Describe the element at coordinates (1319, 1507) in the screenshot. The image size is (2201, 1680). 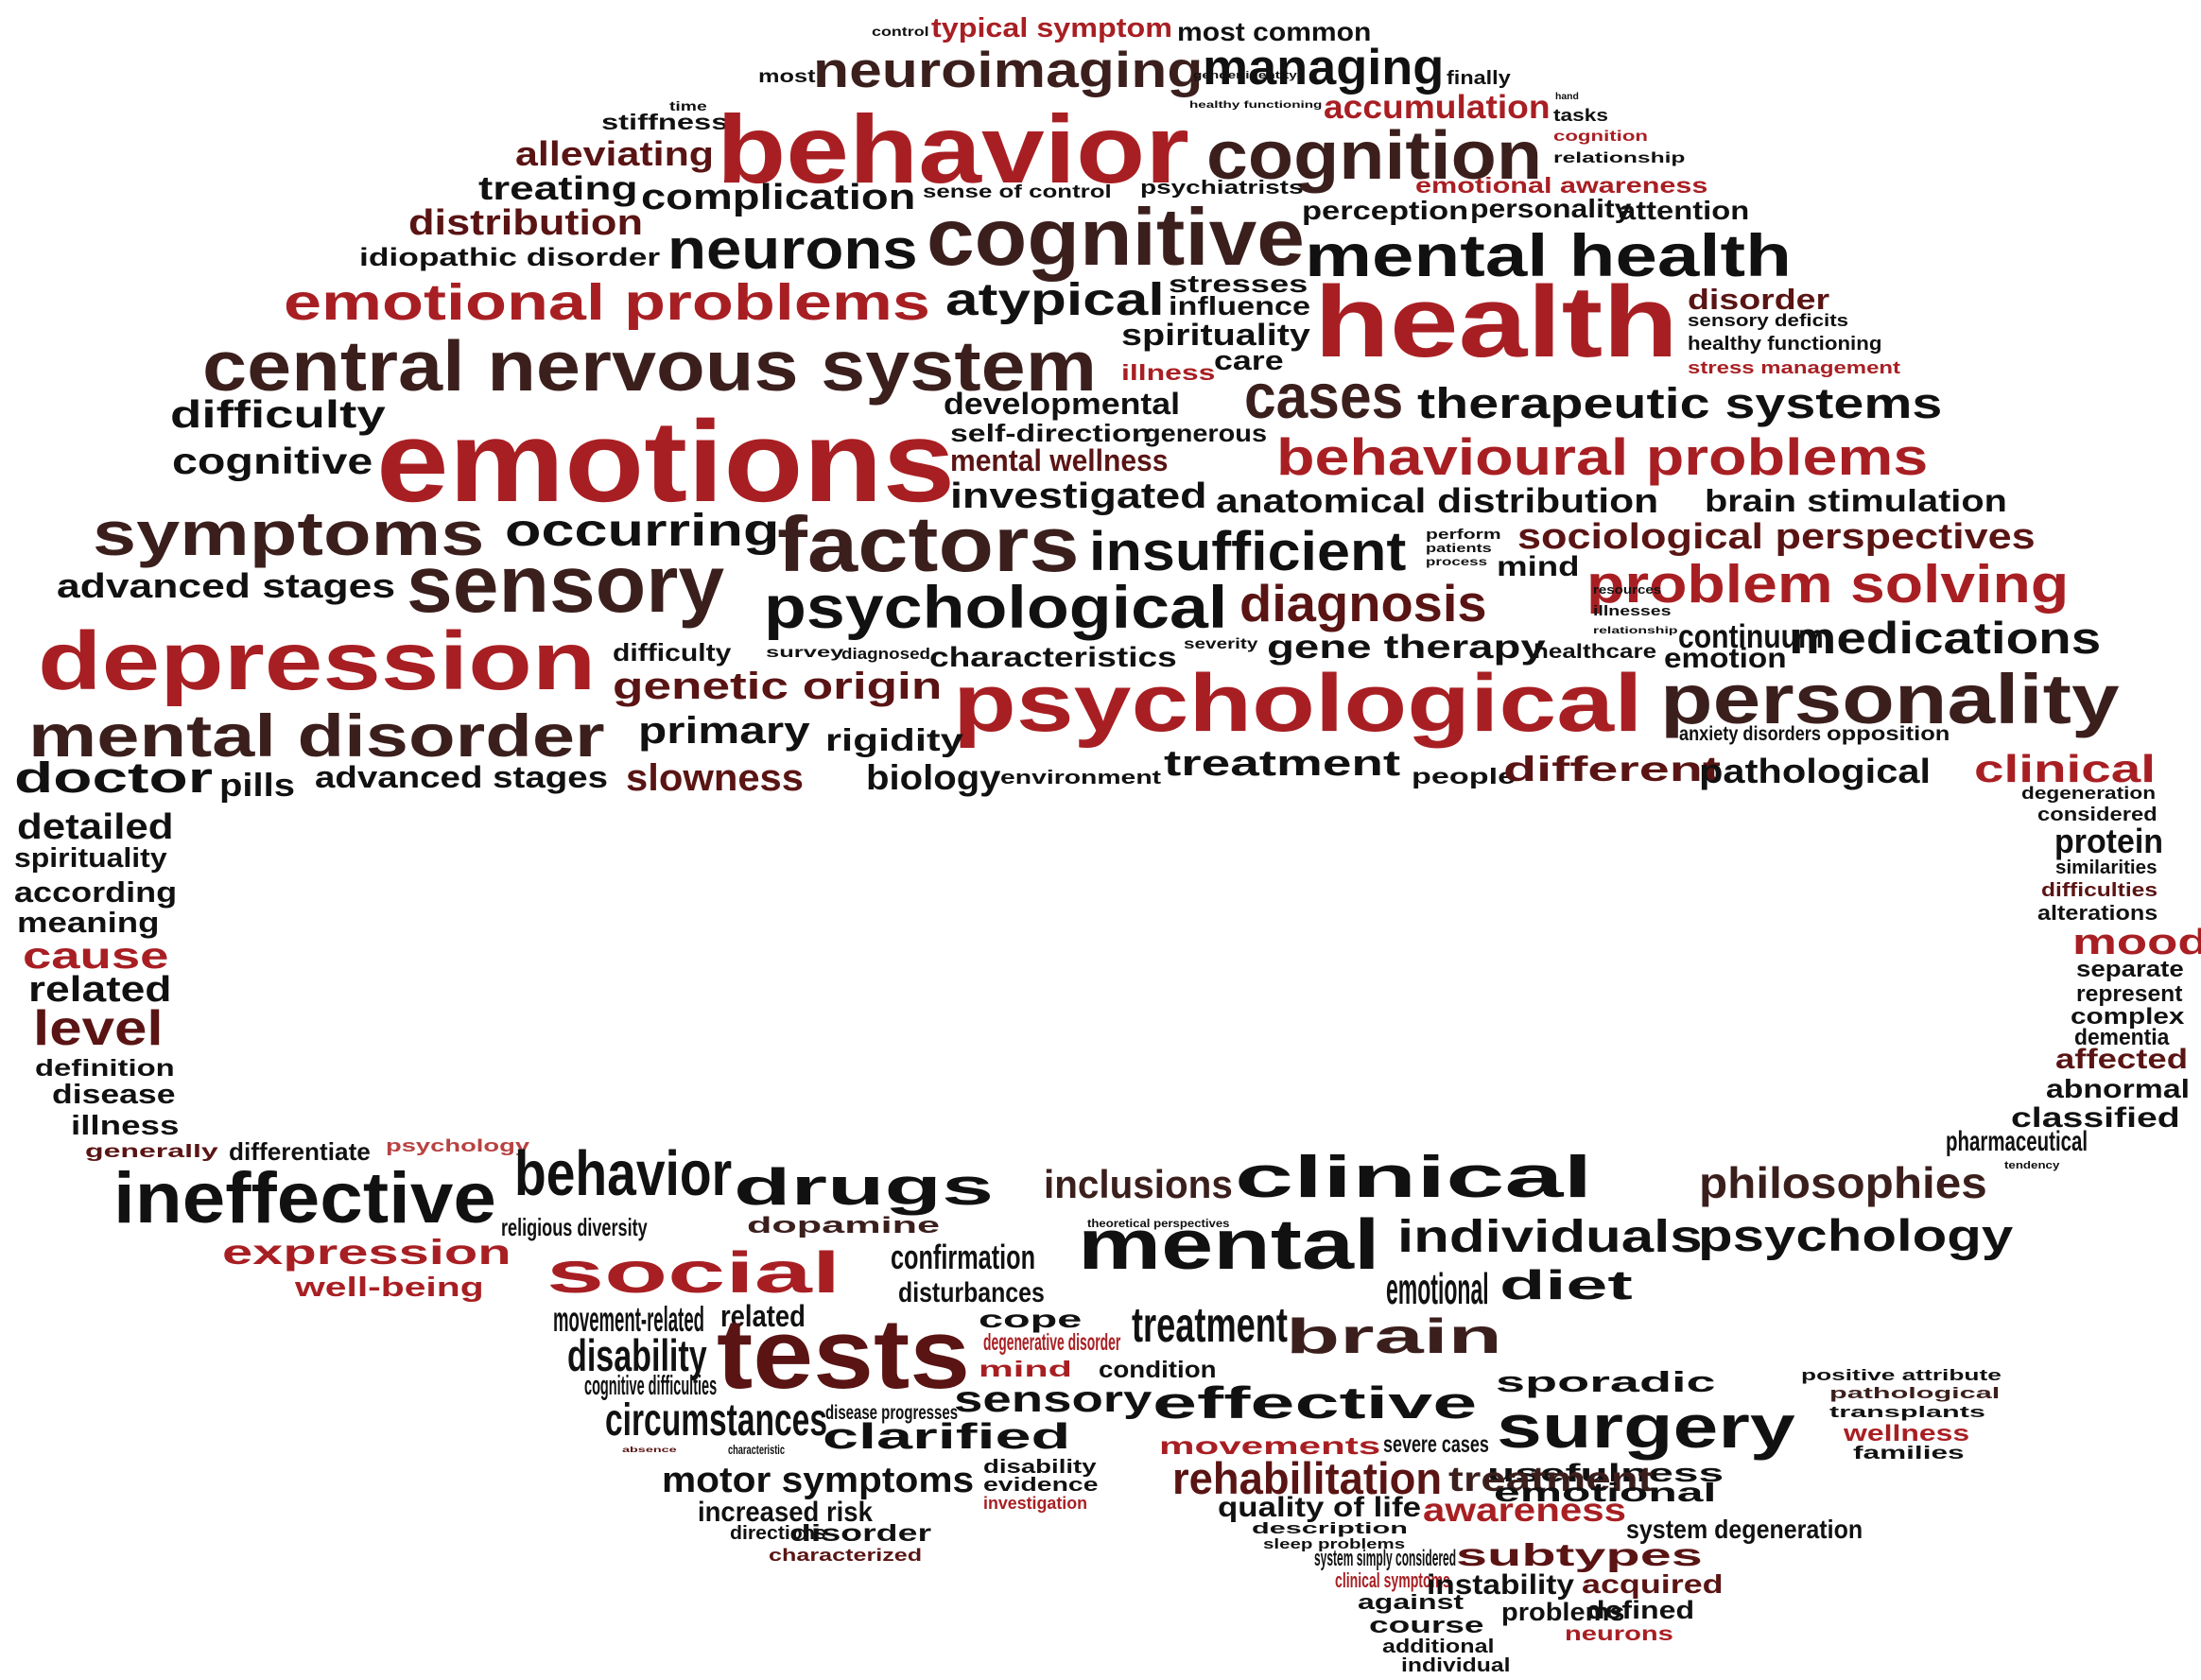
I see `word-quality-of-life: quality of life` at that location.